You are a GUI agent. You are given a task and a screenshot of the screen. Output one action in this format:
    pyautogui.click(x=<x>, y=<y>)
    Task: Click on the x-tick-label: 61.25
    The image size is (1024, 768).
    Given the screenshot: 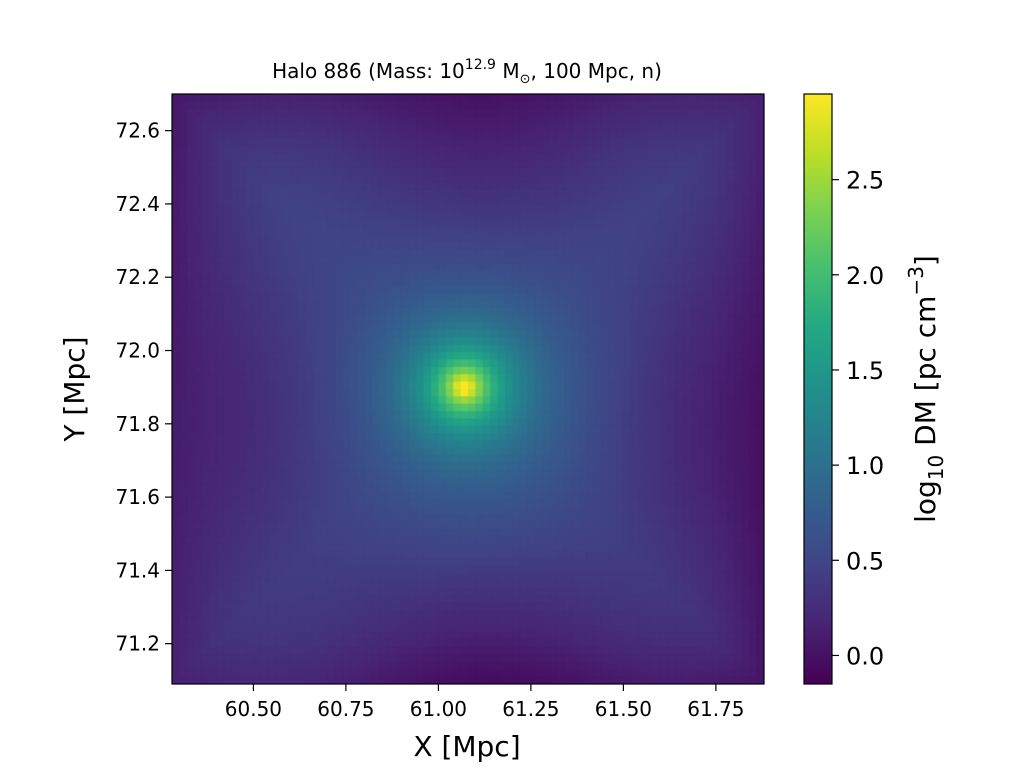 What is the action you would take?
    pyautogui.click(x=530, y=709)
    